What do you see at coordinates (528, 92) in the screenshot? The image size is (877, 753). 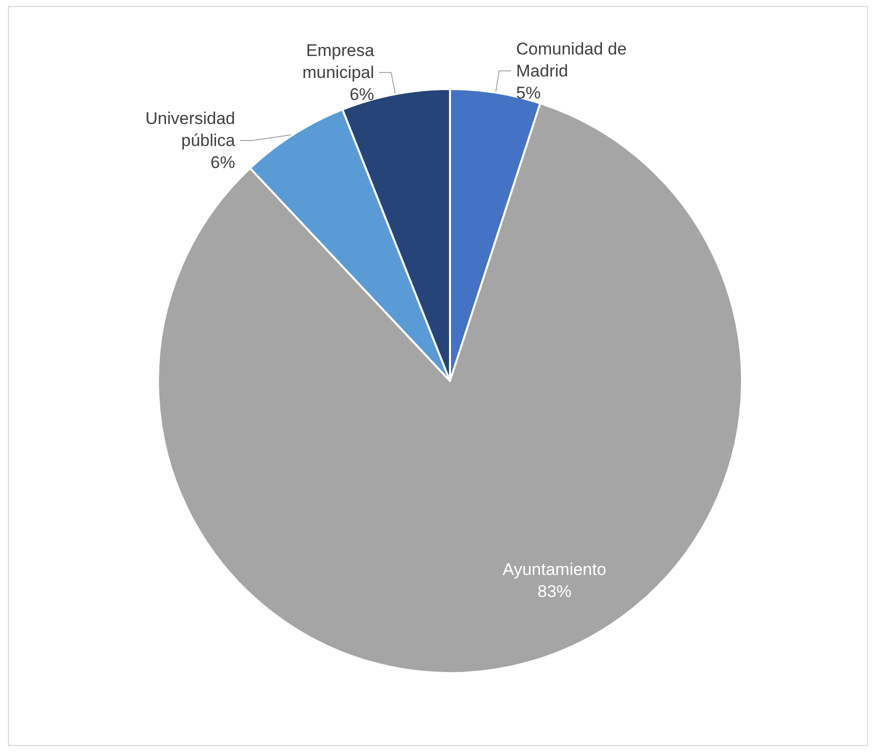 I see `data-label: 5%` at bounding box center [528, 92].